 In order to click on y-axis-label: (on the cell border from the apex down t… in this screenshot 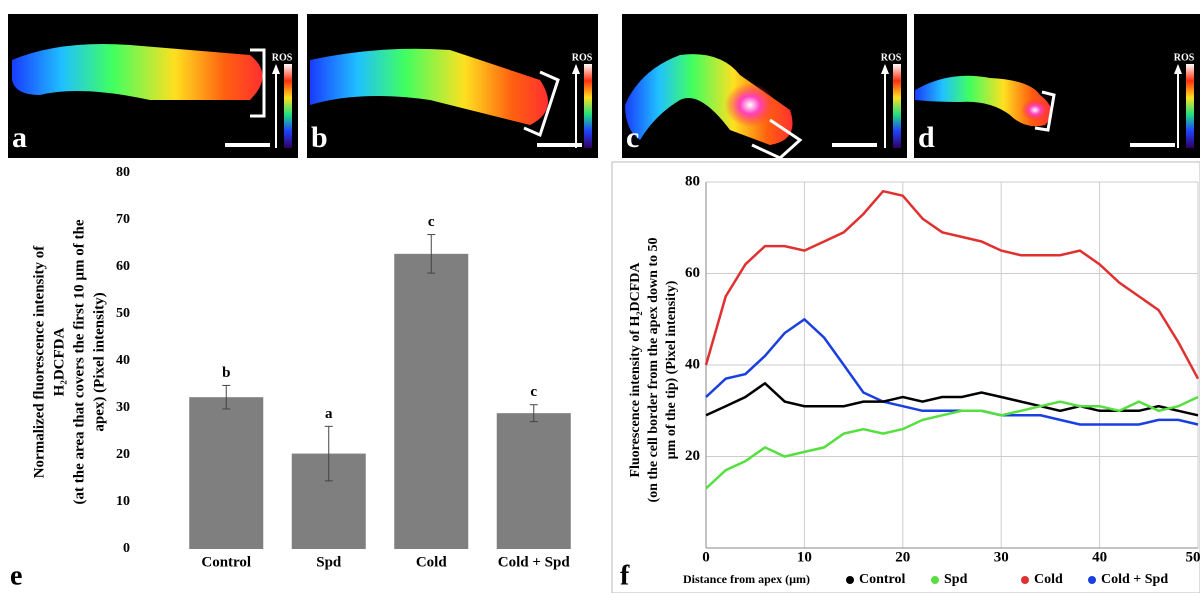, I will do `click(653, 369)`.